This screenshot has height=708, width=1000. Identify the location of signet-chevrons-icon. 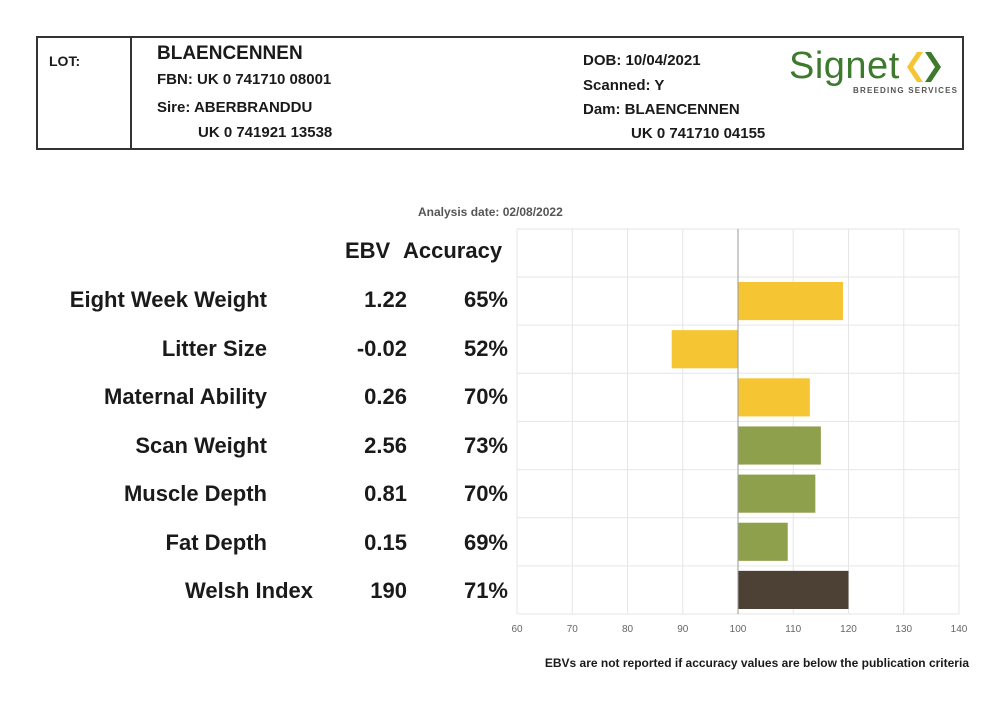
(924, 67).